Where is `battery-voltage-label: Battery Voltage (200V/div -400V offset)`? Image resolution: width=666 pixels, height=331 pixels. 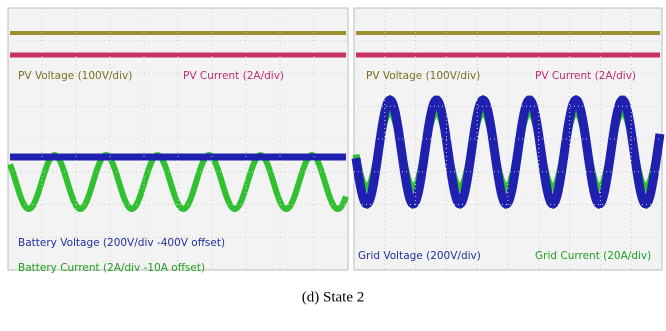
battery-voltage-label: Battery Voltage (200V/div -400V offset) is located at coordinates (121, 243).